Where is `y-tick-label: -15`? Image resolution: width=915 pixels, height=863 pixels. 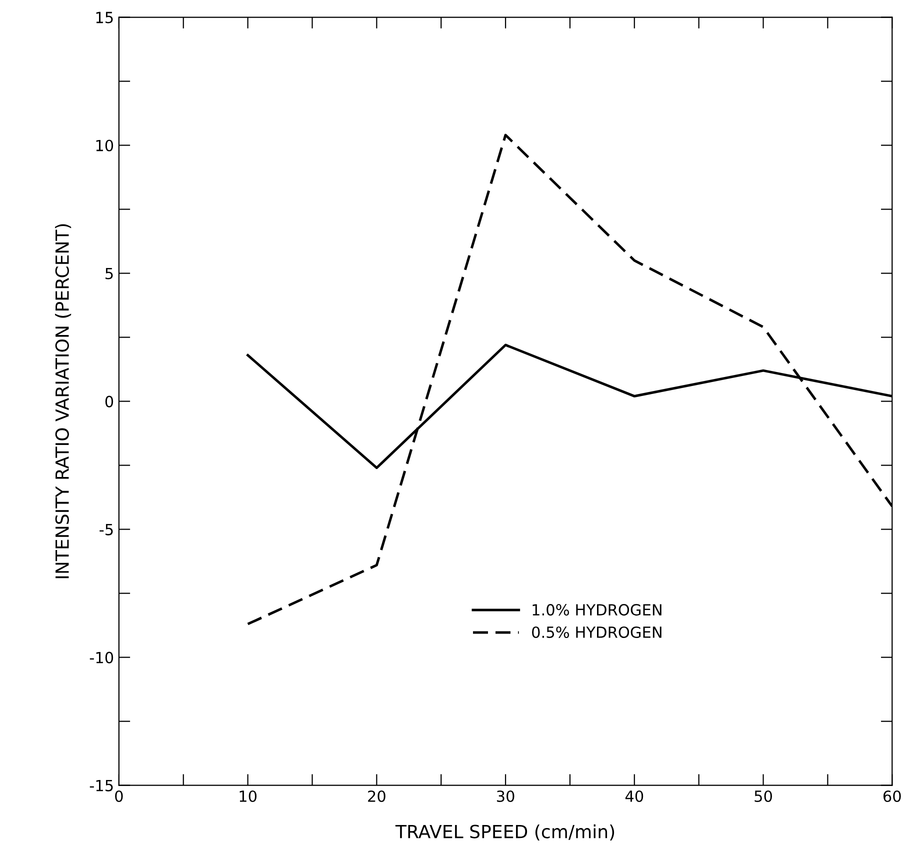 y-tick-label: -15 is located at coordinates (101, 786).